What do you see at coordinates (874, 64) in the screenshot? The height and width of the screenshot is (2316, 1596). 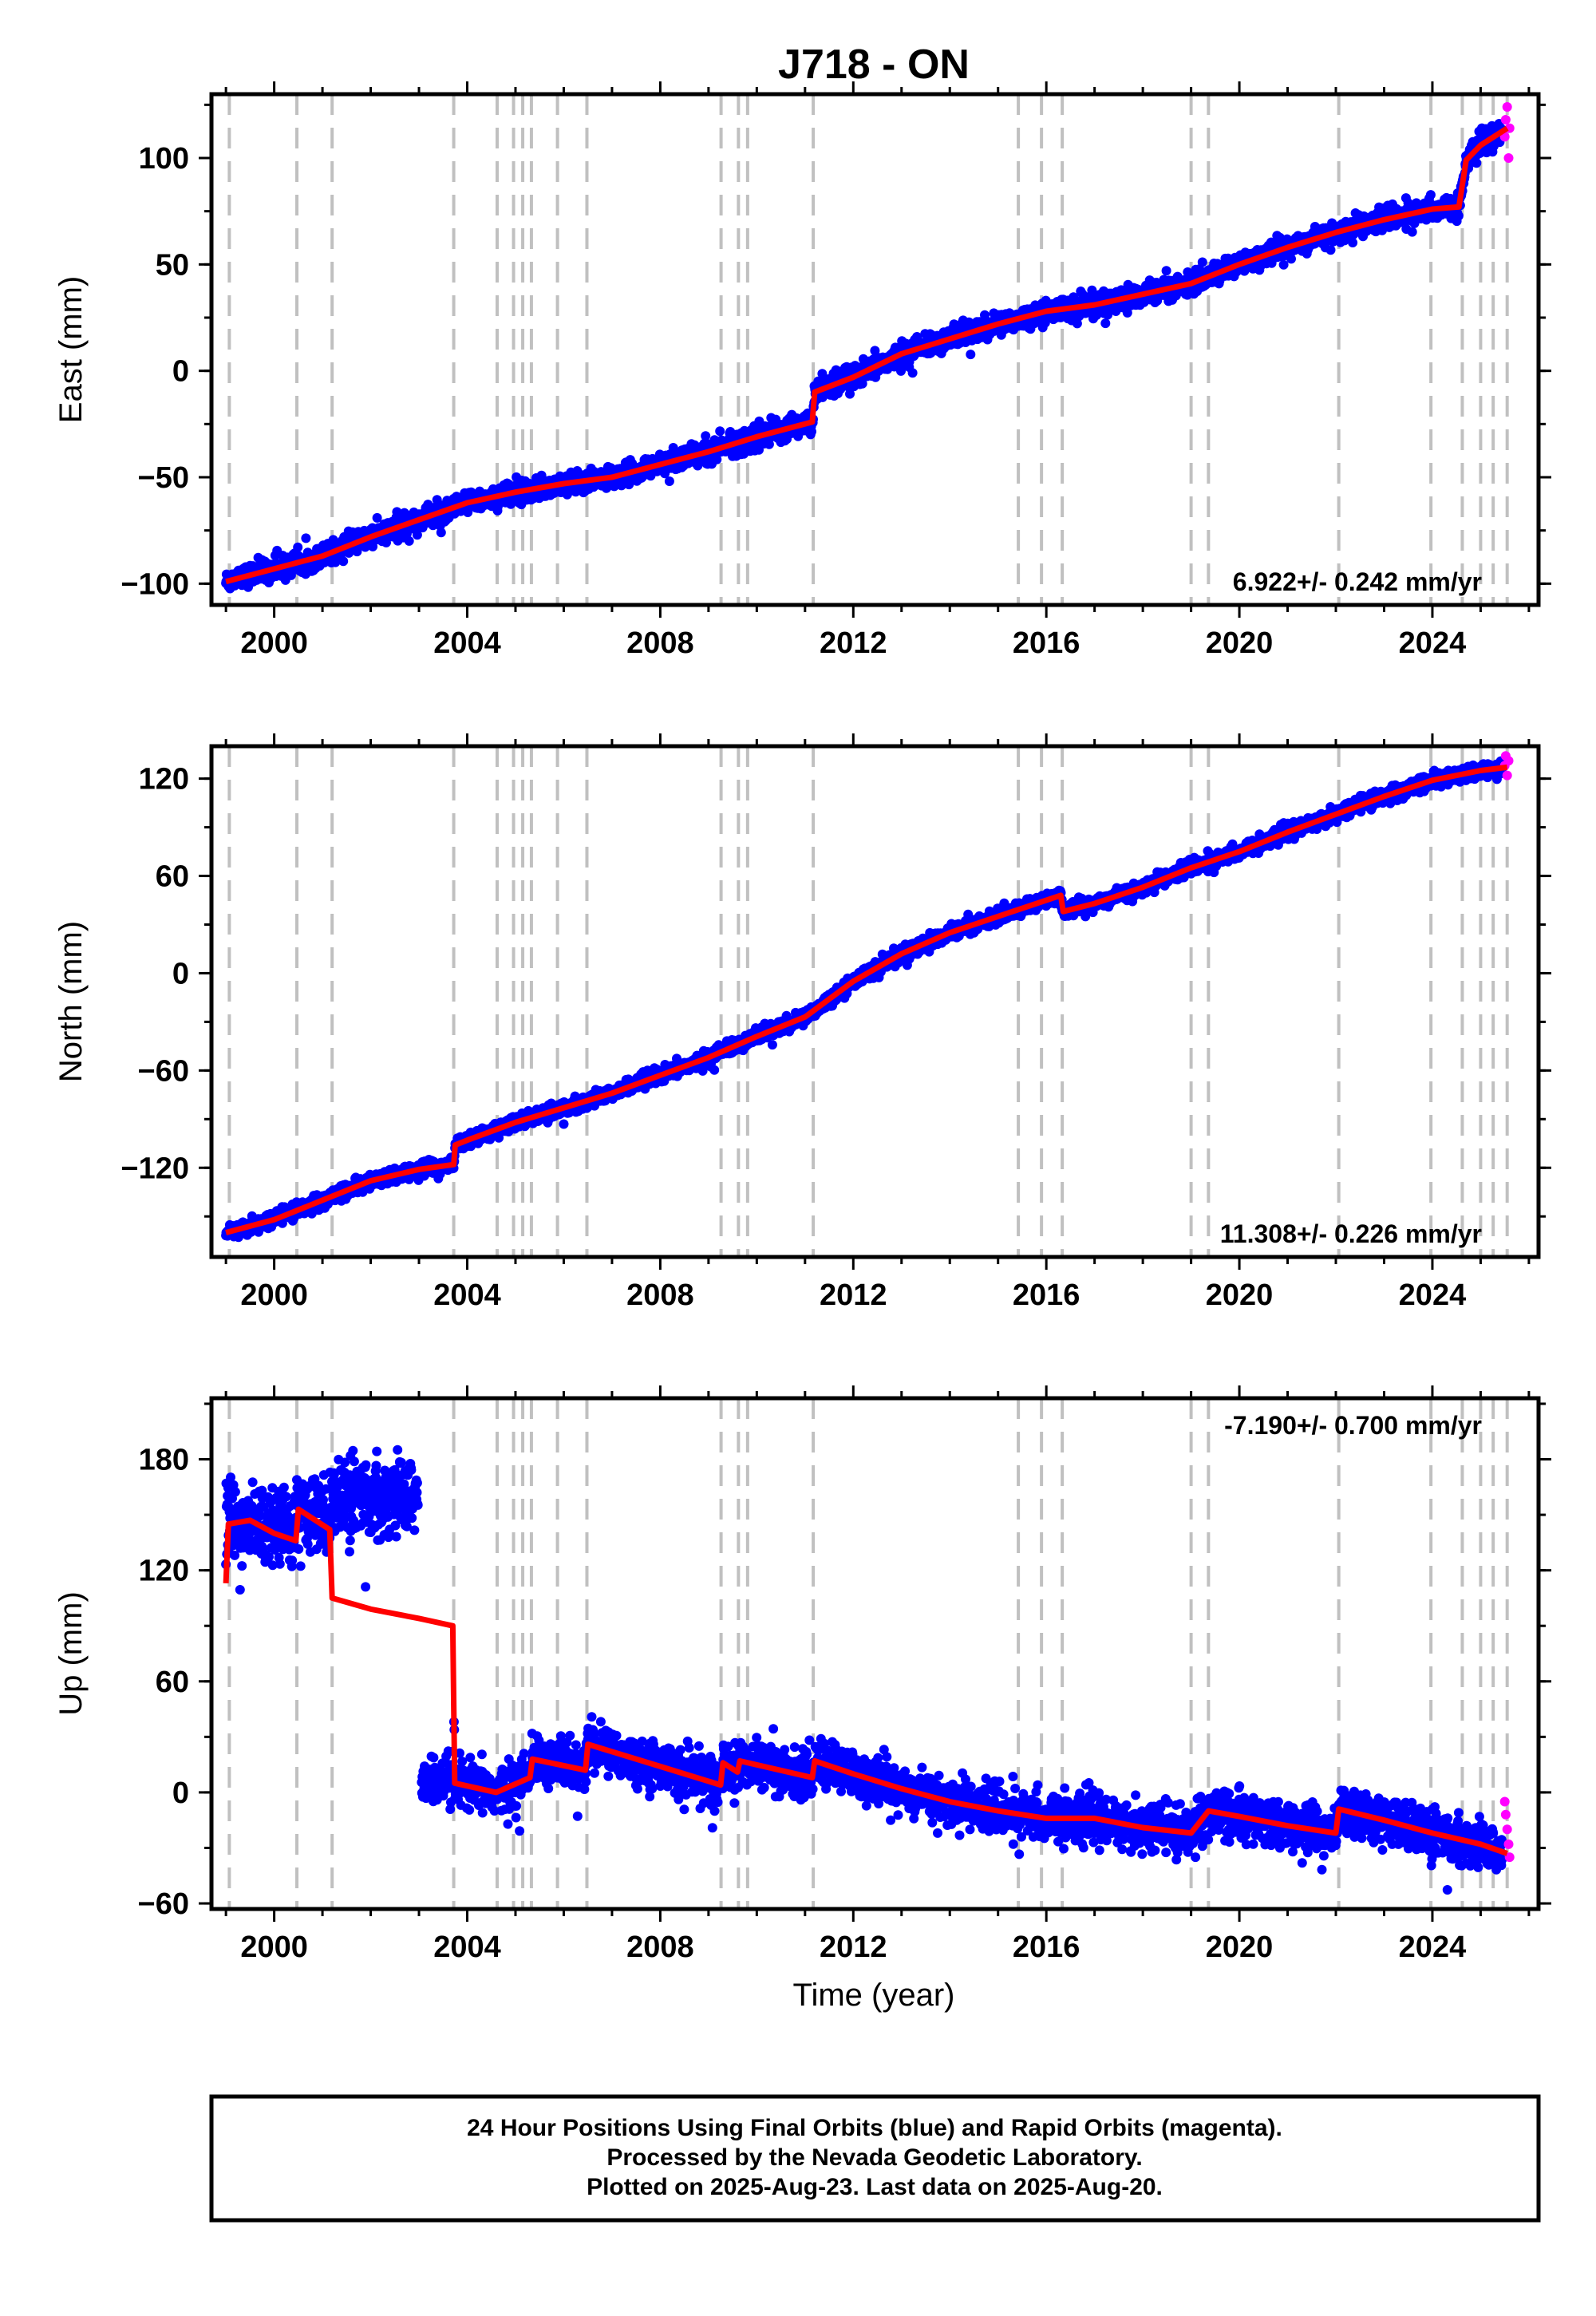 I see `plot-title: J718 - ON` at bounding box center [874, 64].